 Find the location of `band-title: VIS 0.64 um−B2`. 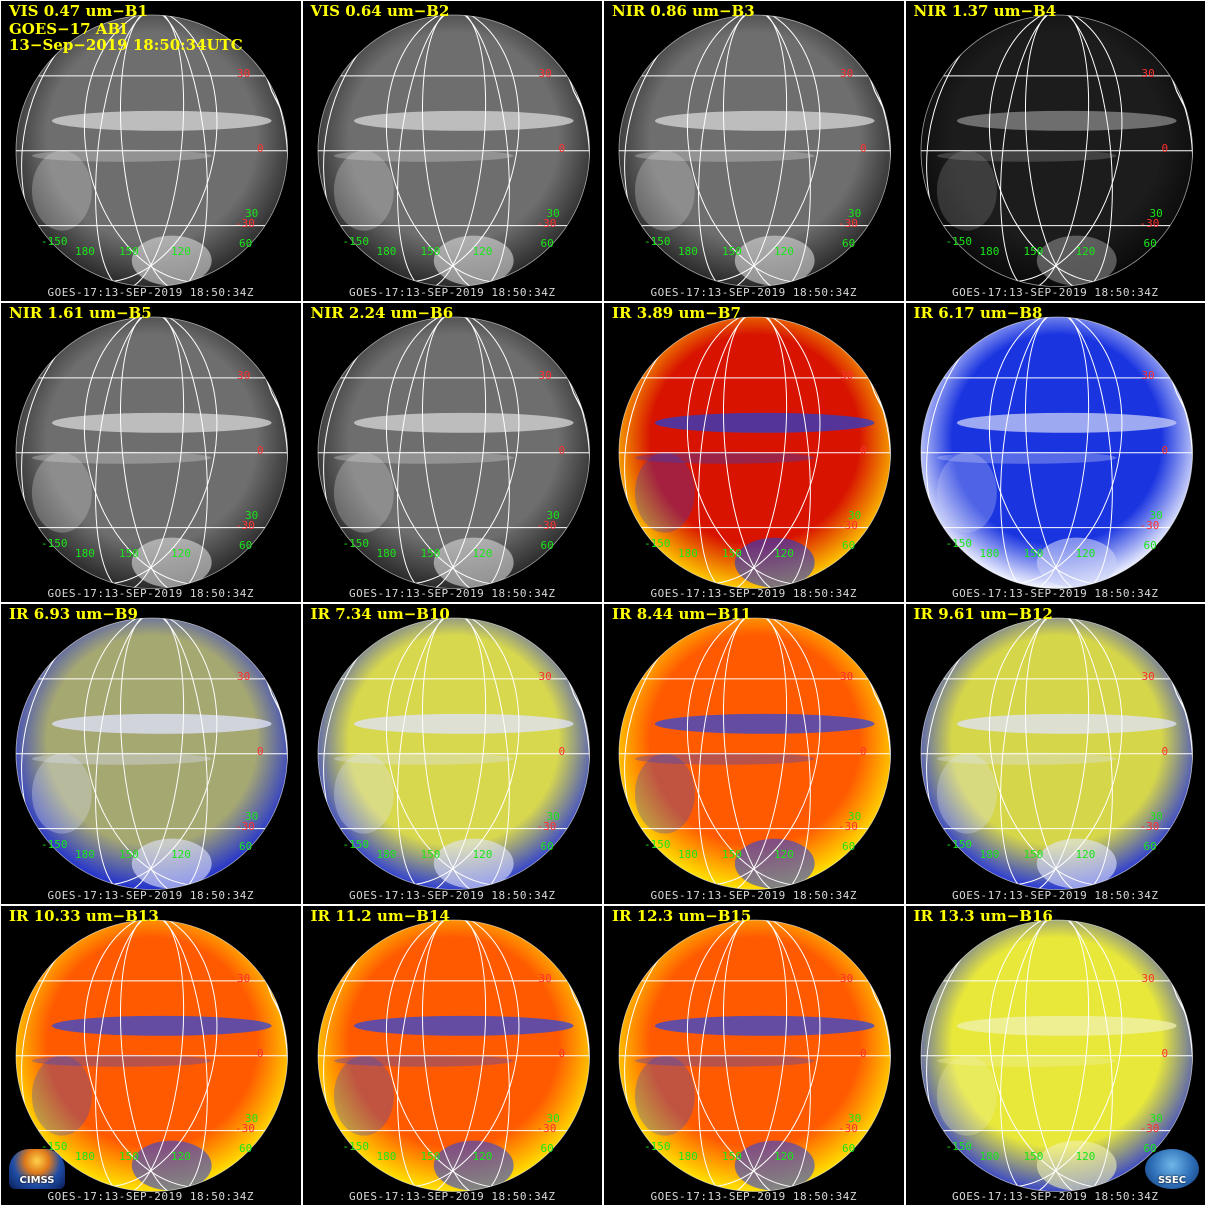

band-title: VIS 0.64 um−B2 is located at coordinates (380, 11).